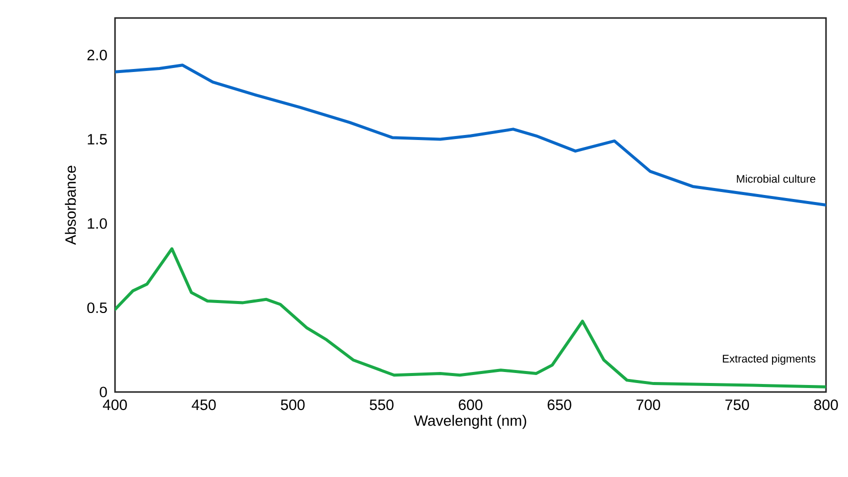 The image size is (848, 477). Describe the element at coordinates (292, 405) in the screenshot. I see `x-tick-label: 500` at that location.